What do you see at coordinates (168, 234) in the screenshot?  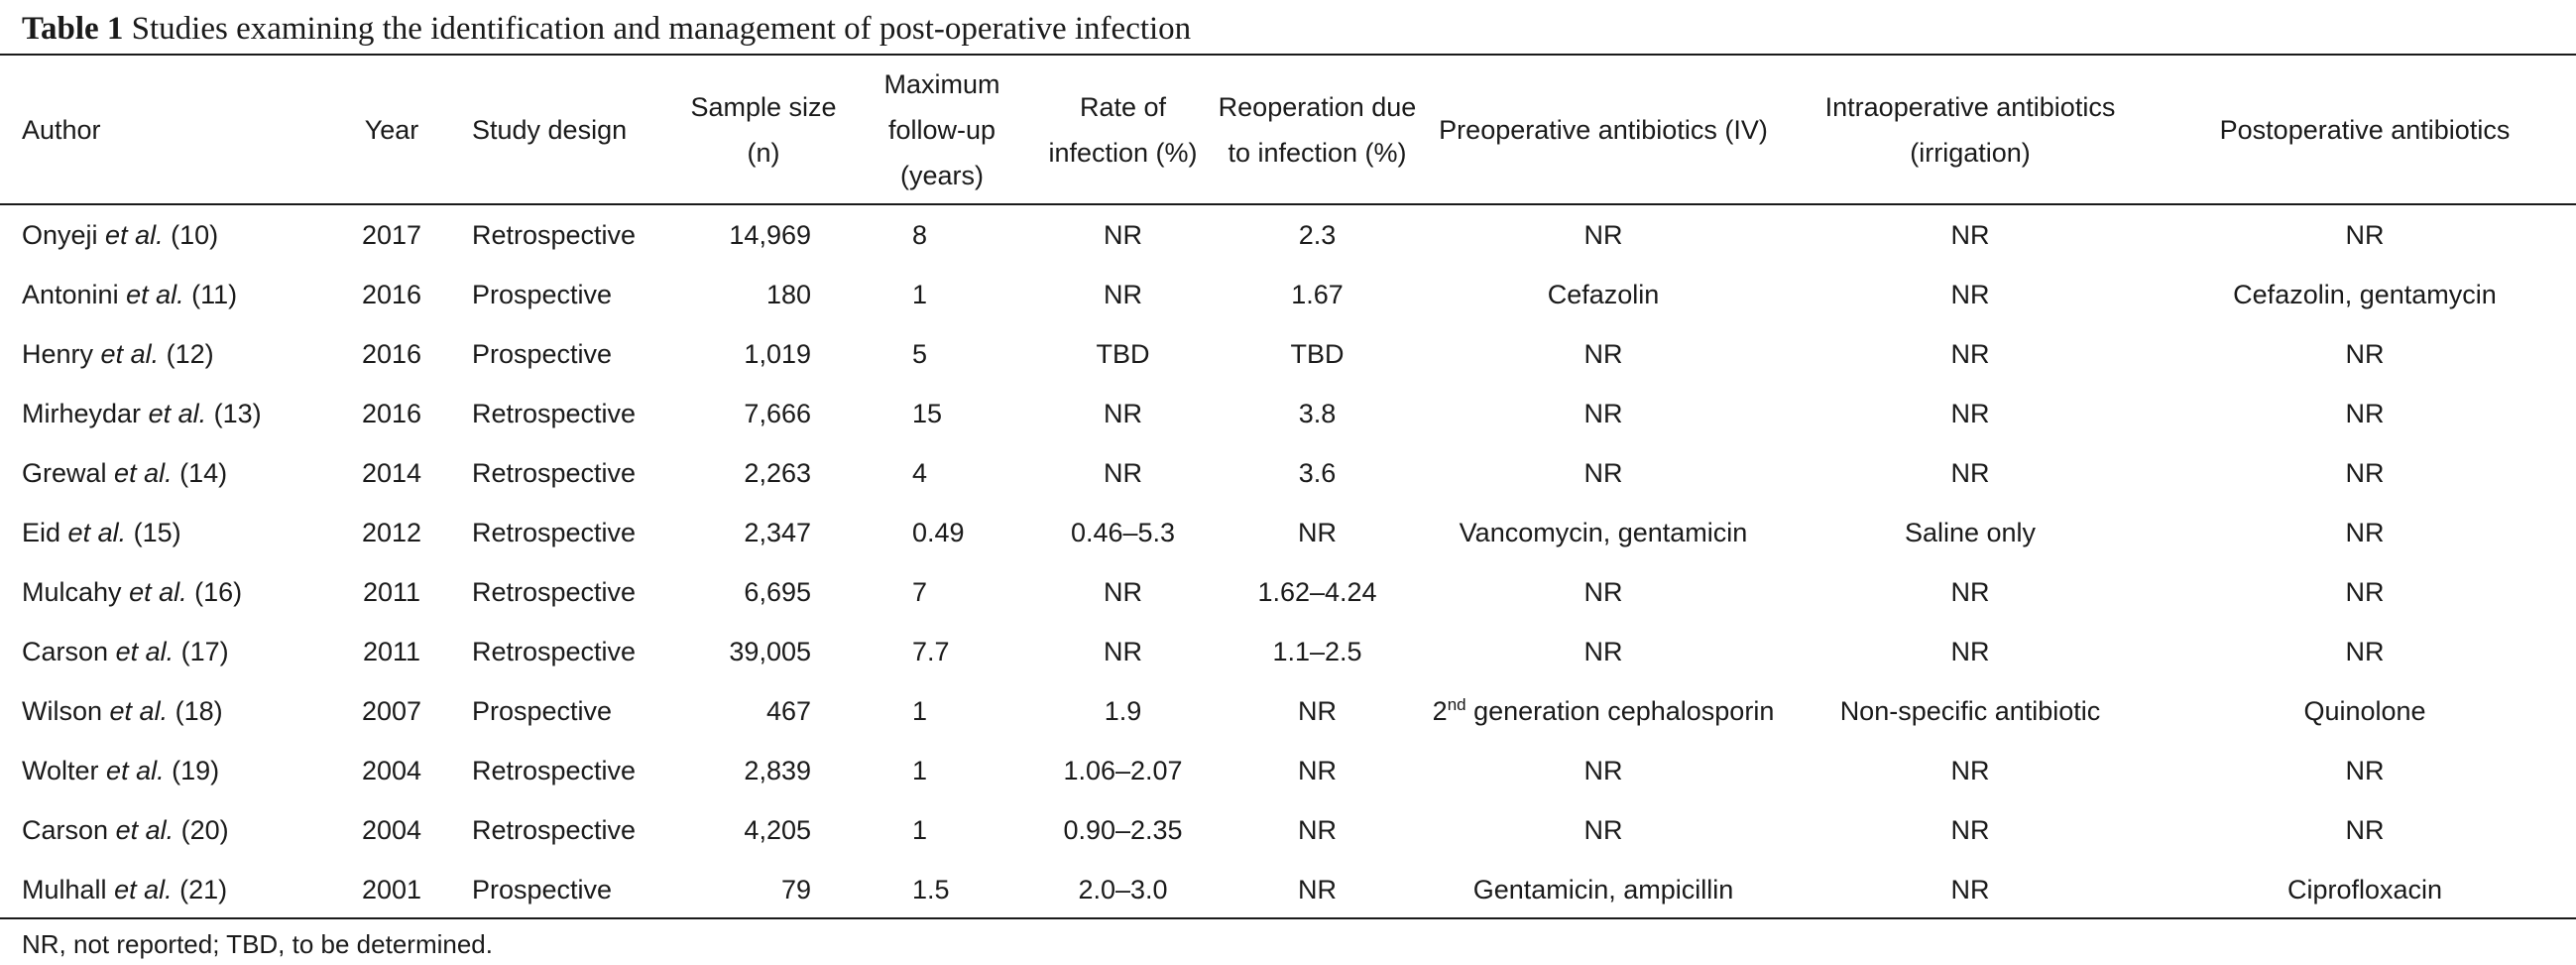 I see `author-cell: Onyeji et al. (10)` at bounding box center [168, 234].